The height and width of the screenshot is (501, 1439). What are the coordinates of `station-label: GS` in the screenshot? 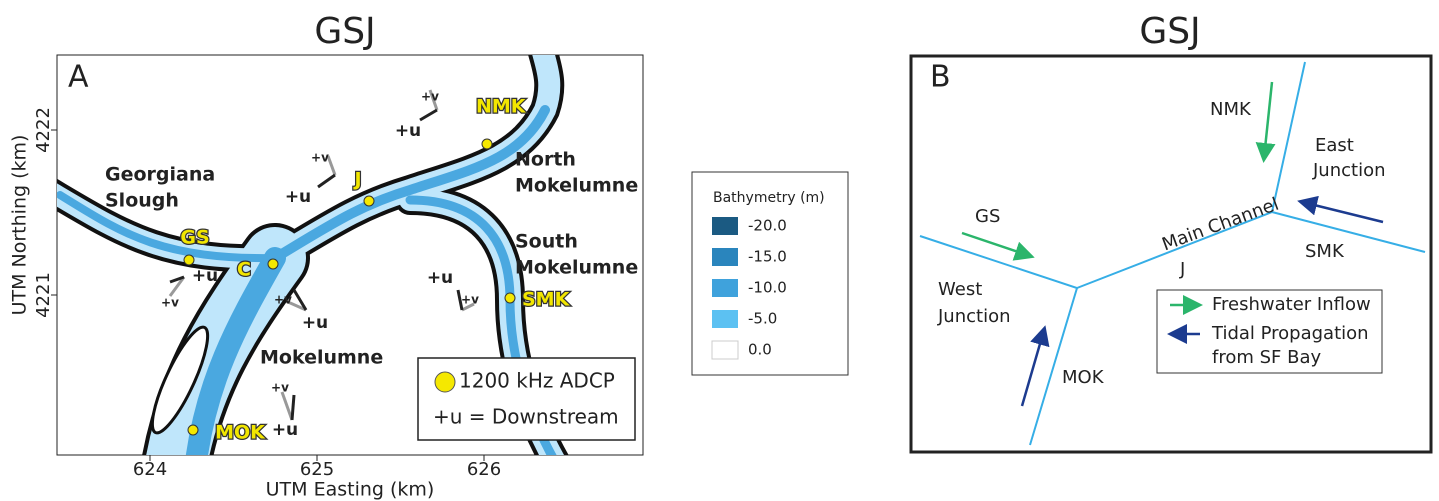 It's located at (194, 238).